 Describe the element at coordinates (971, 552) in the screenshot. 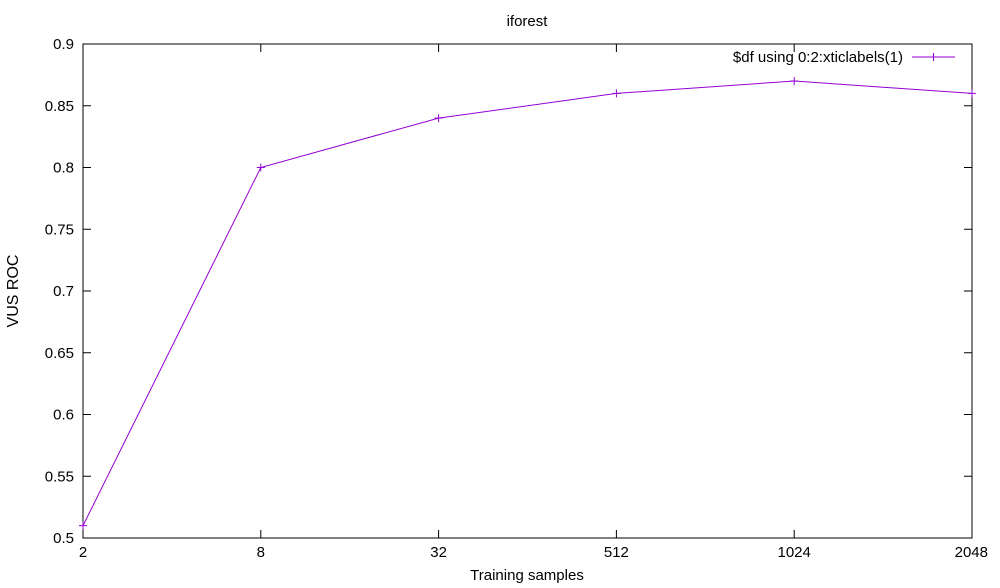

I see `x-tick-label: 2048` at that location.